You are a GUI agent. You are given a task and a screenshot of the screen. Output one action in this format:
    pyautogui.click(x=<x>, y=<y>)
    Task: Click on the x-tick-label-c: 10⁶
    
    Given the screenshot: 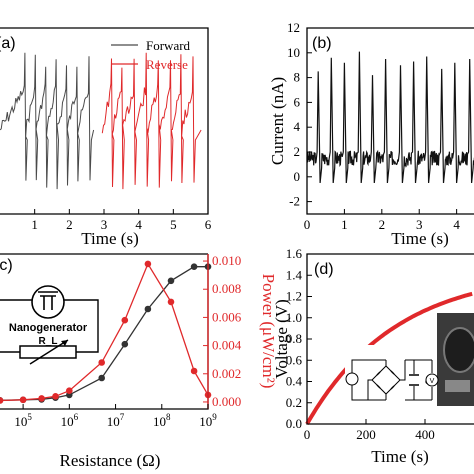 What is the action you would take?
    pyautogui.click(x=70, y=420)
    